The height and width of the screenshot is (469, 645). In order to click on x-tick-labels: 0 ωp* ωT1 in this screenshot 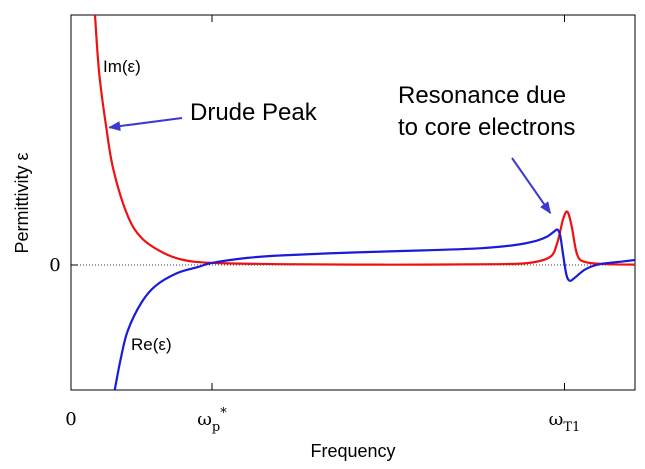, I will do `click(322, 420)`.